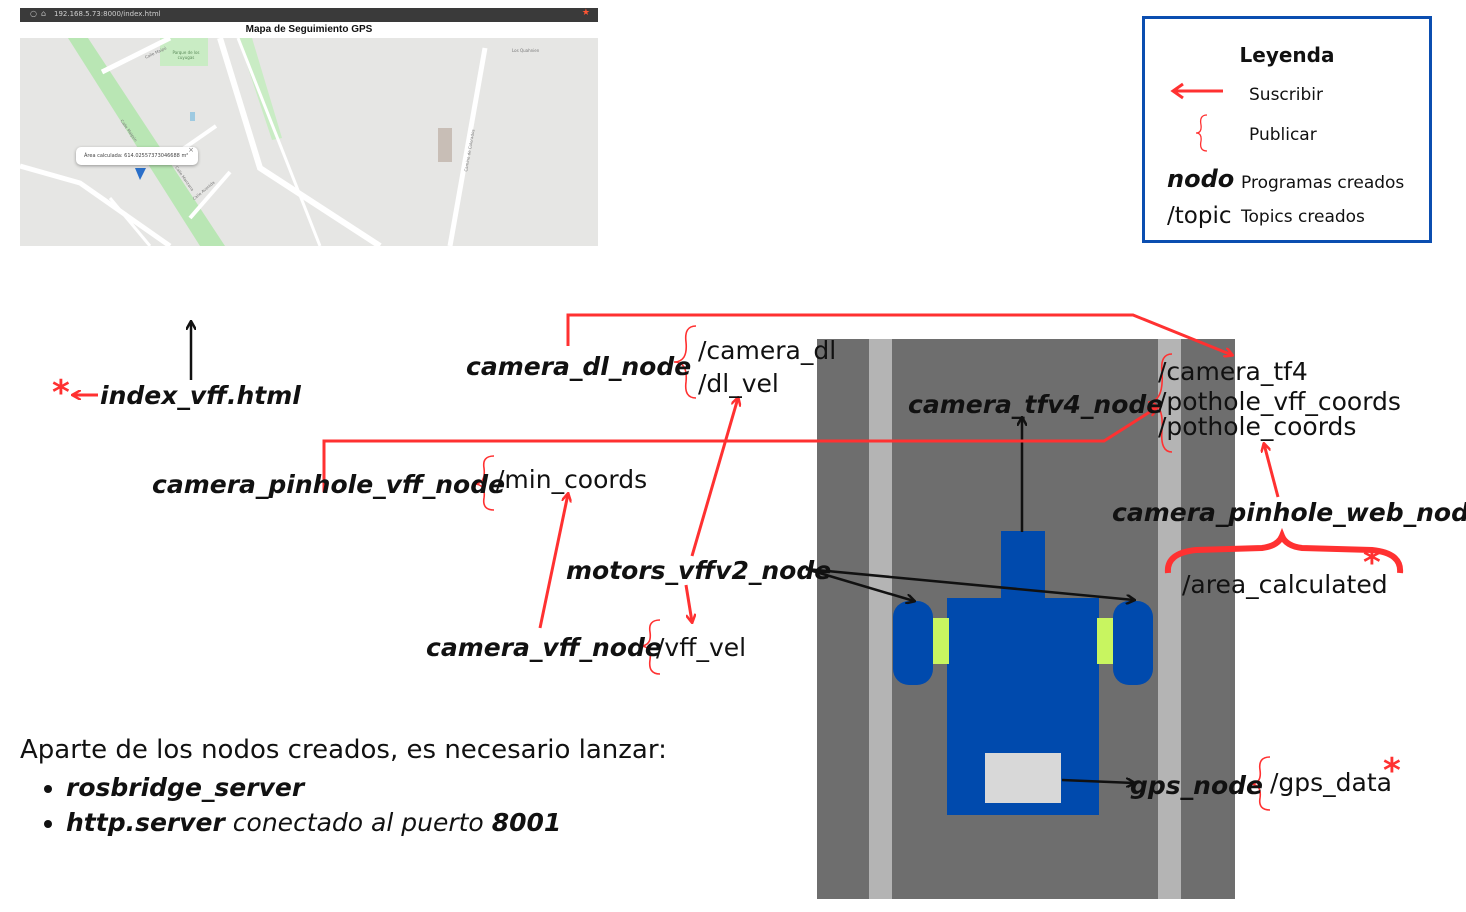 This screenshot has height=912, width=1466. I want to click on map-canvas, so click(309, 140).